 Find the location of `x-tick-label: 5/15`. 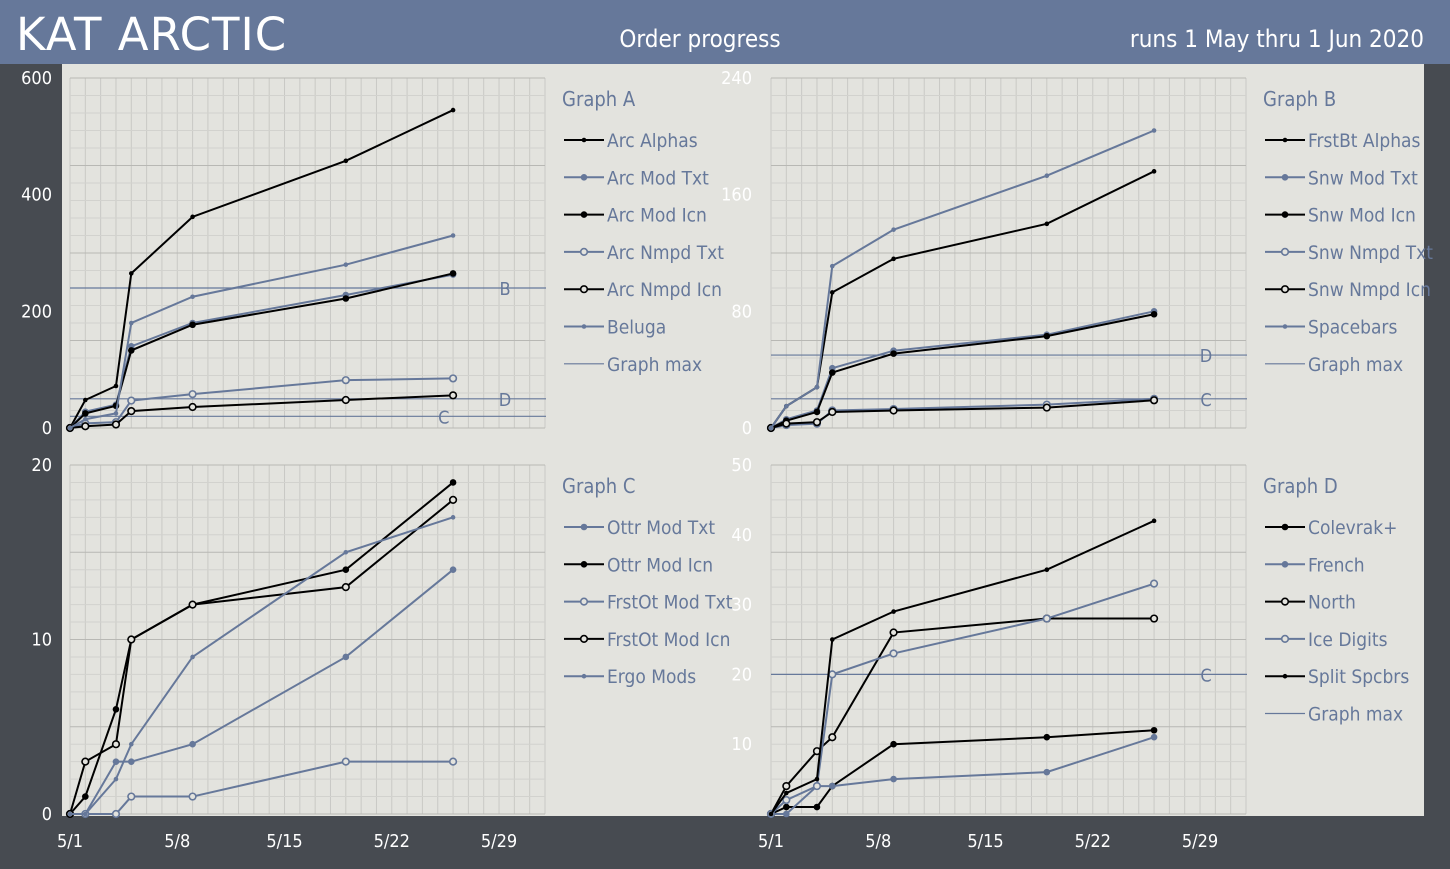

x-tick-label: 5/15 is located at coordinates (985, 841).